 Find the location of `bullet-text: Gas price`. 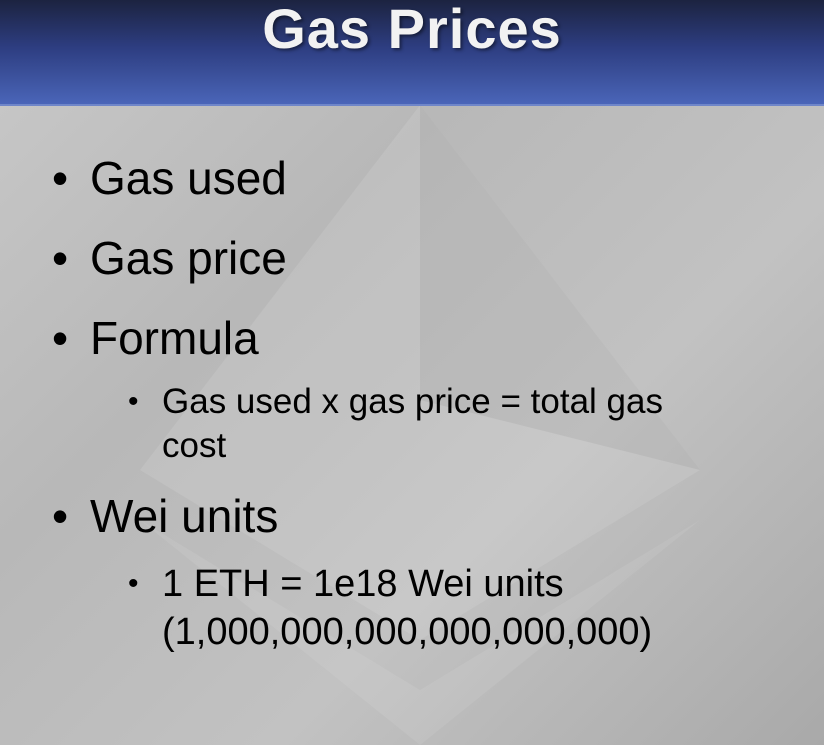

bullet-text: Gas price is located at coordinates (188, 258).